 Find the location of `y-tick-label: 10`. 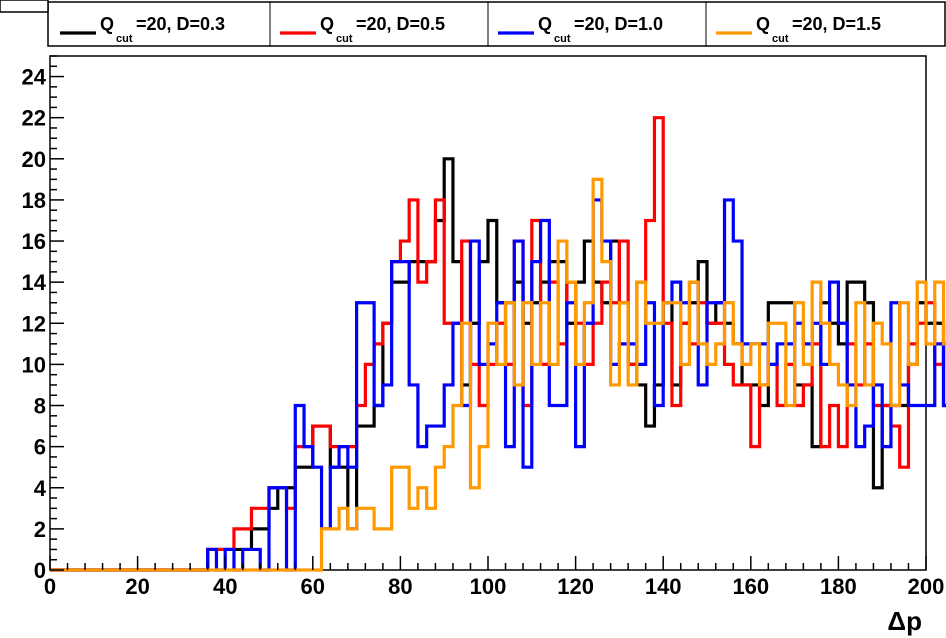

y-tick-label: 10 is located at coordinates (34, 364).